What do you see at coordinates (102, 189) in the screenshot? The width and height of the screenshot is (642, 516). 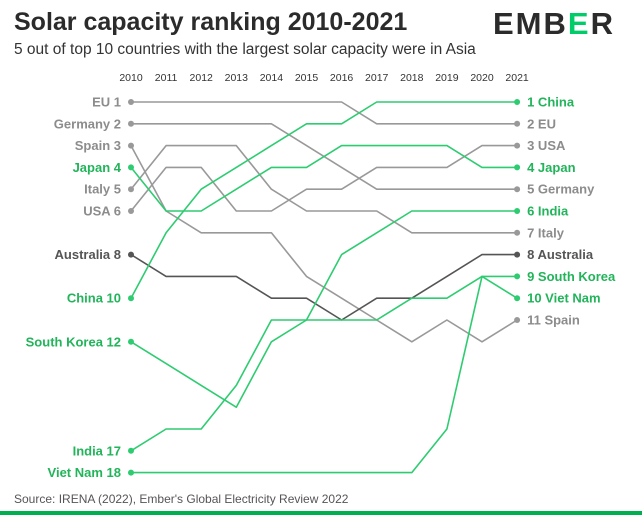 I see `start-label-italy: Italy 5` at bounding box center [102, 189].